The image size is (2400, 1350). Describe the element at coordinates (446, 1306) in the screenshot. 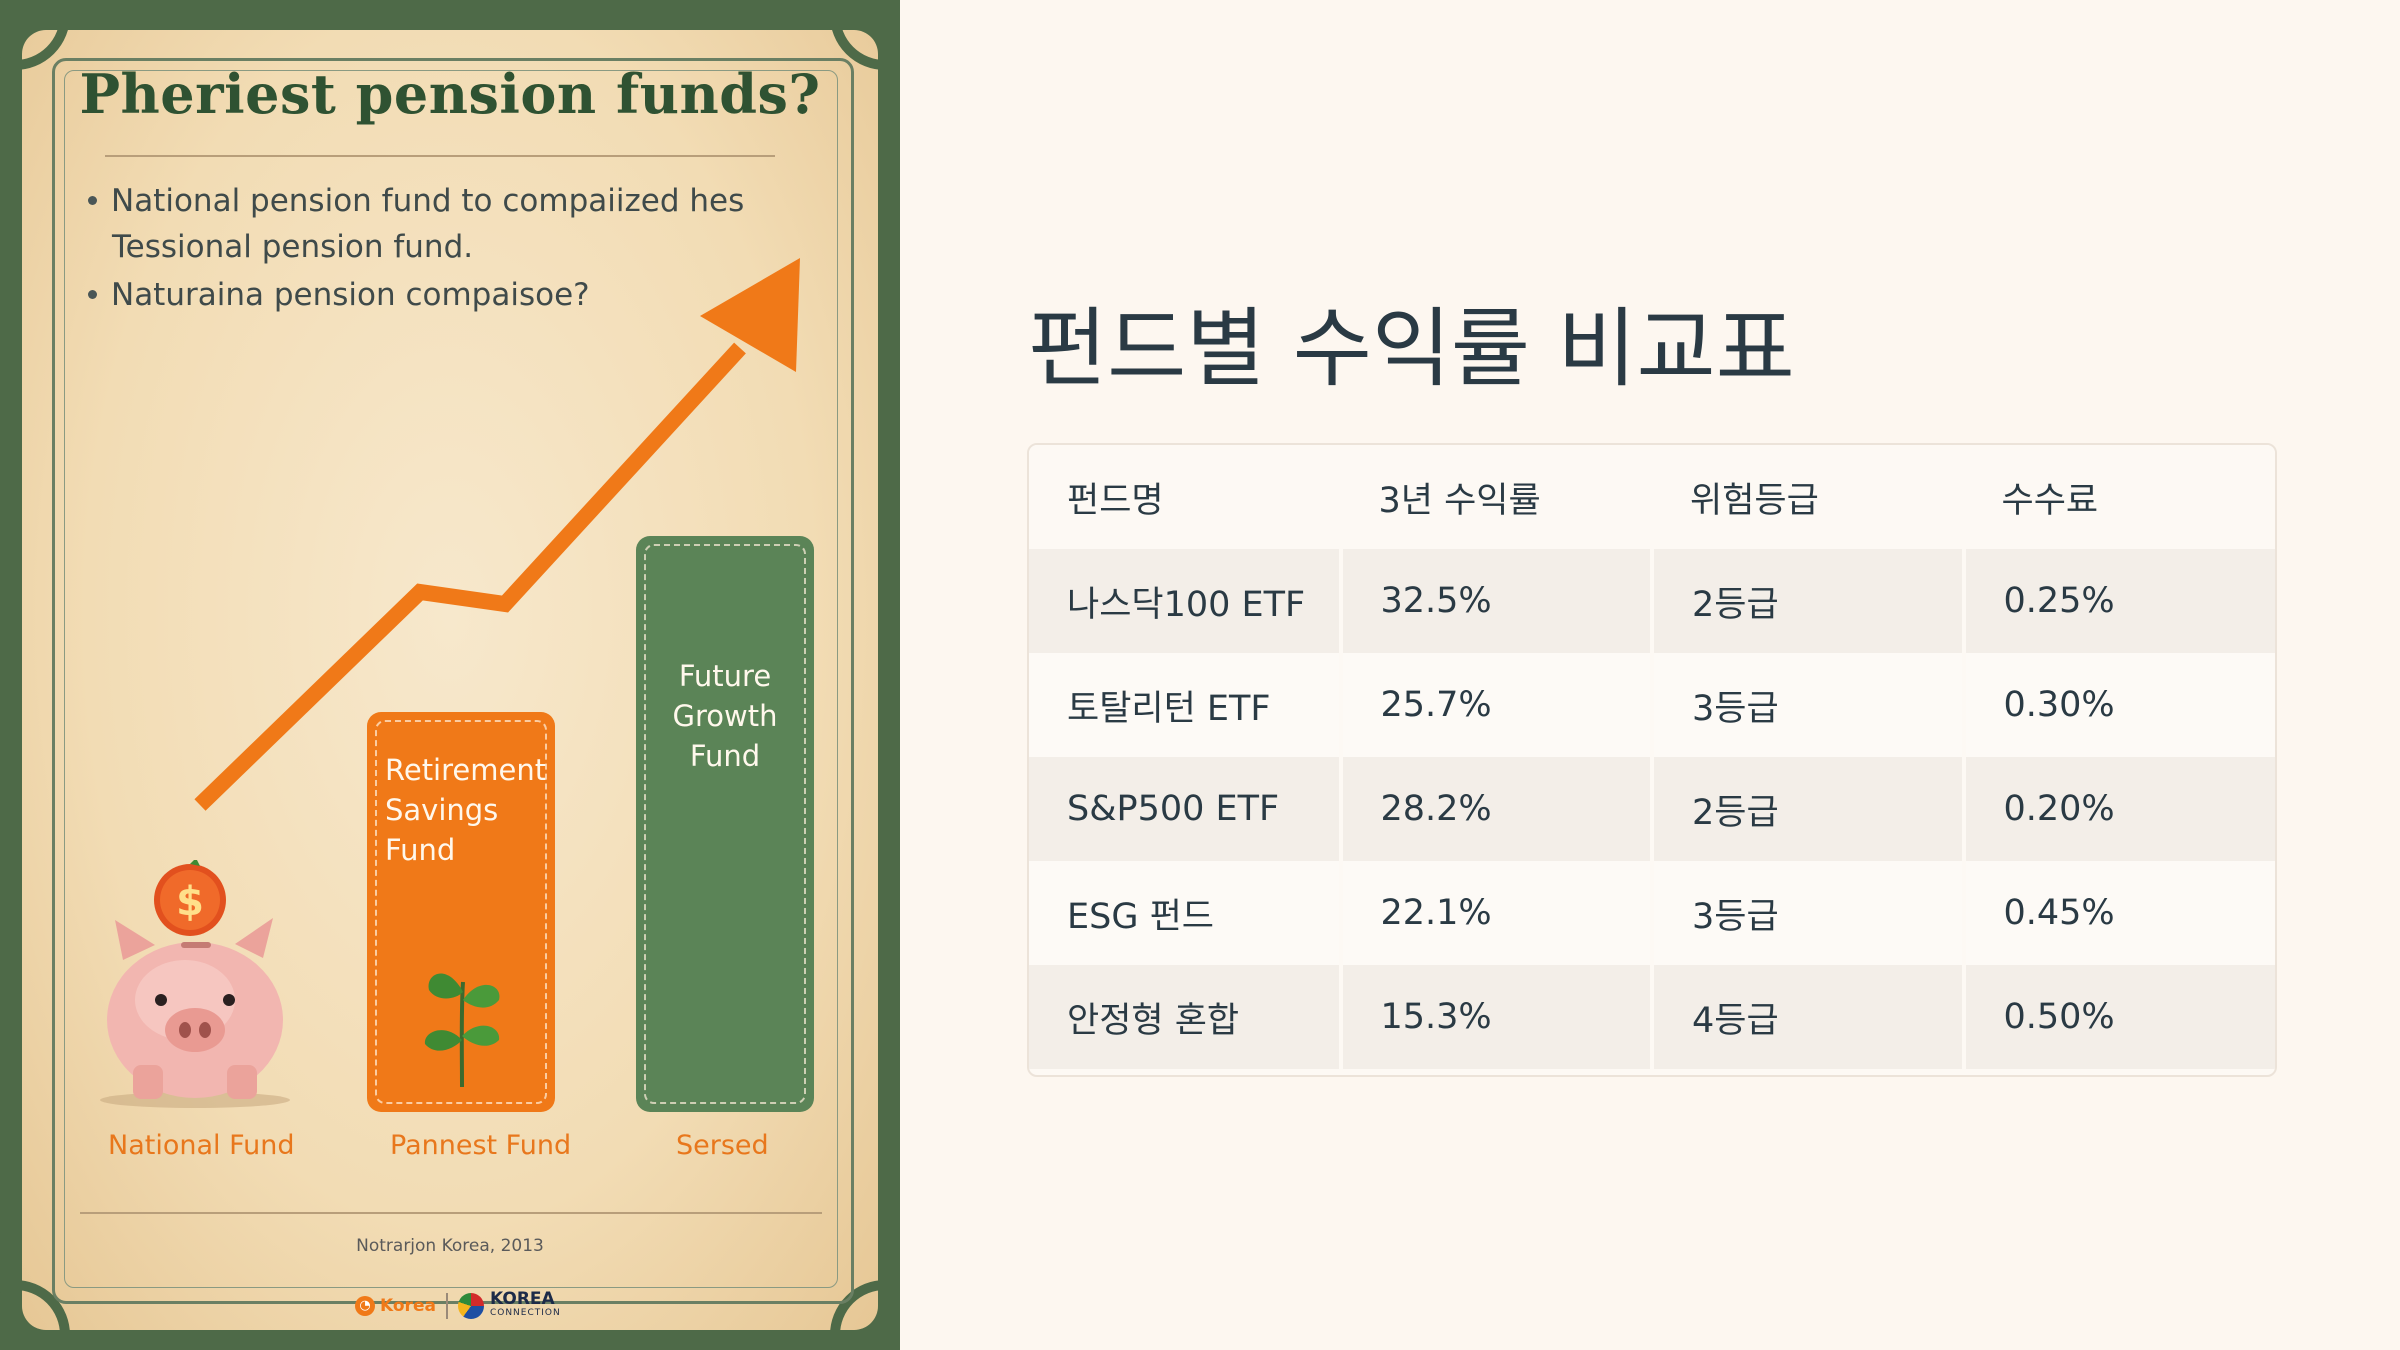

I see `logo-separator` at that location.